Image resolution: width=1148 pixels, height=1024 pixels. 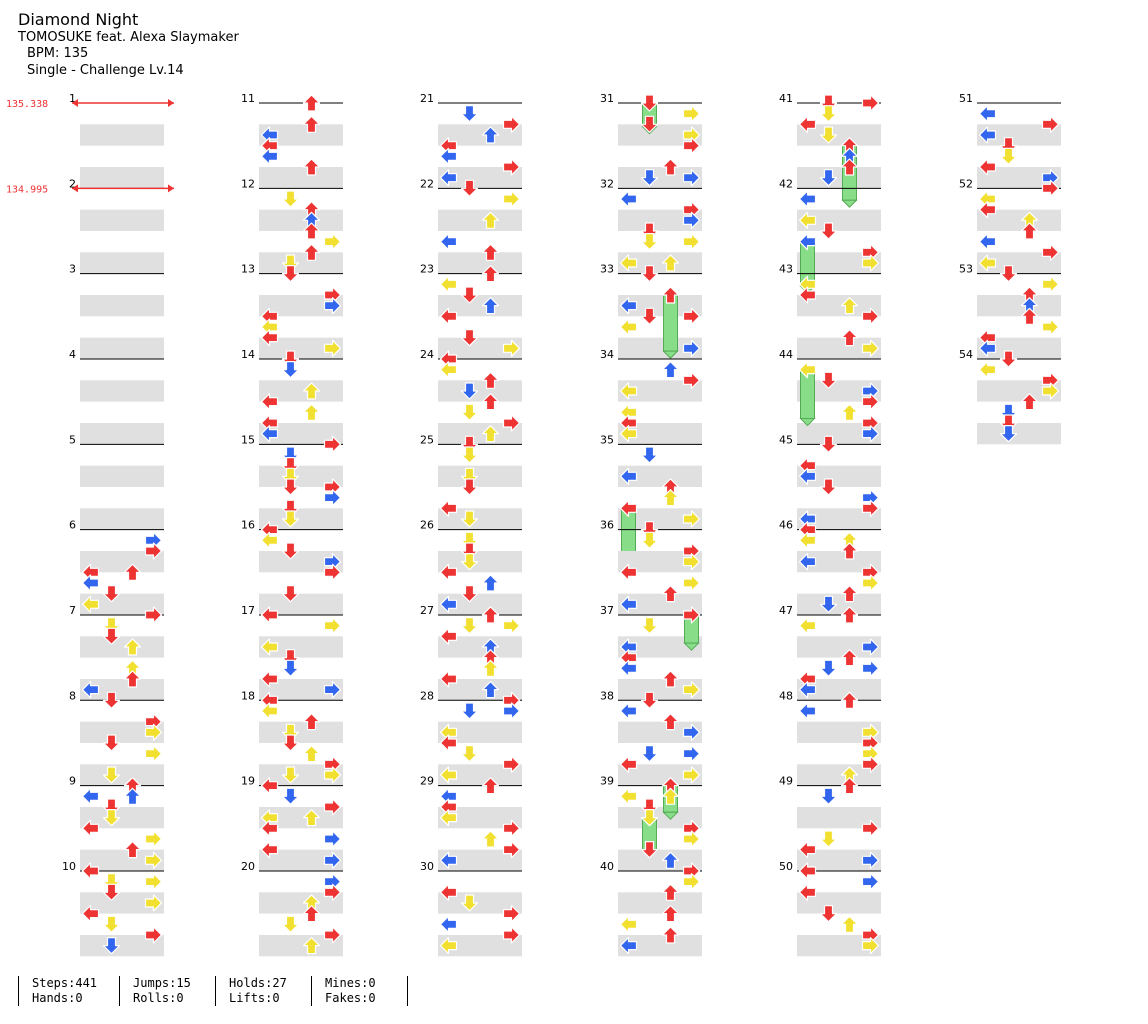 I want to click on rolls-count: Rolls:0, so click(x=158, y=998).